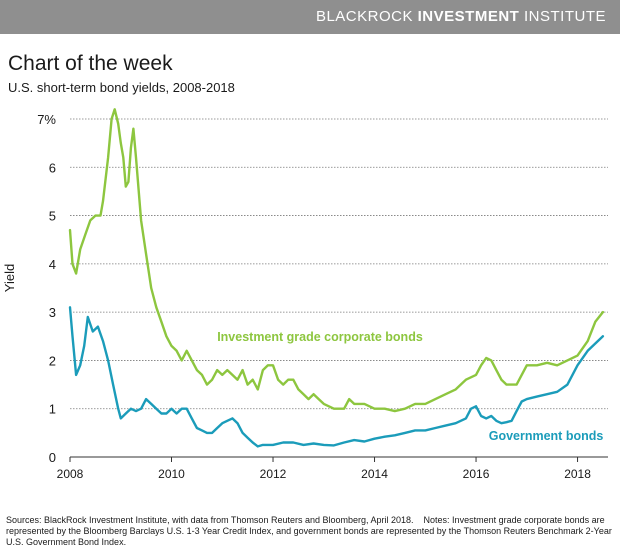  I want to click on y-tick-label-2: 2, so click(52, 360).